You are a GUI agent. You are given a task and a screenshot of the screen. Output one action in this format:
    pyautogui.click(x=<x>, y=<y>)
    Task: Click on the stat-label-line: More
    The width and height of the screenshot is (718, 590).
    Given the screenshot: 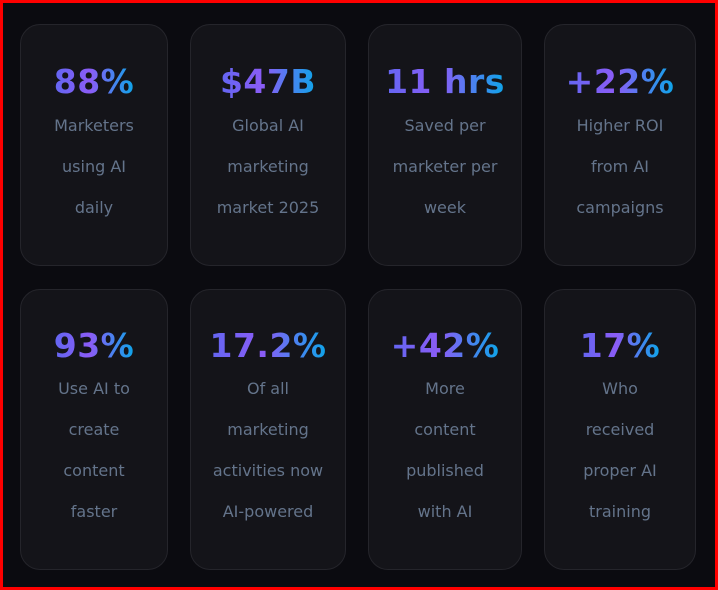 What is the action you would take?
    pyautogui.click(x=445, y=388)
    